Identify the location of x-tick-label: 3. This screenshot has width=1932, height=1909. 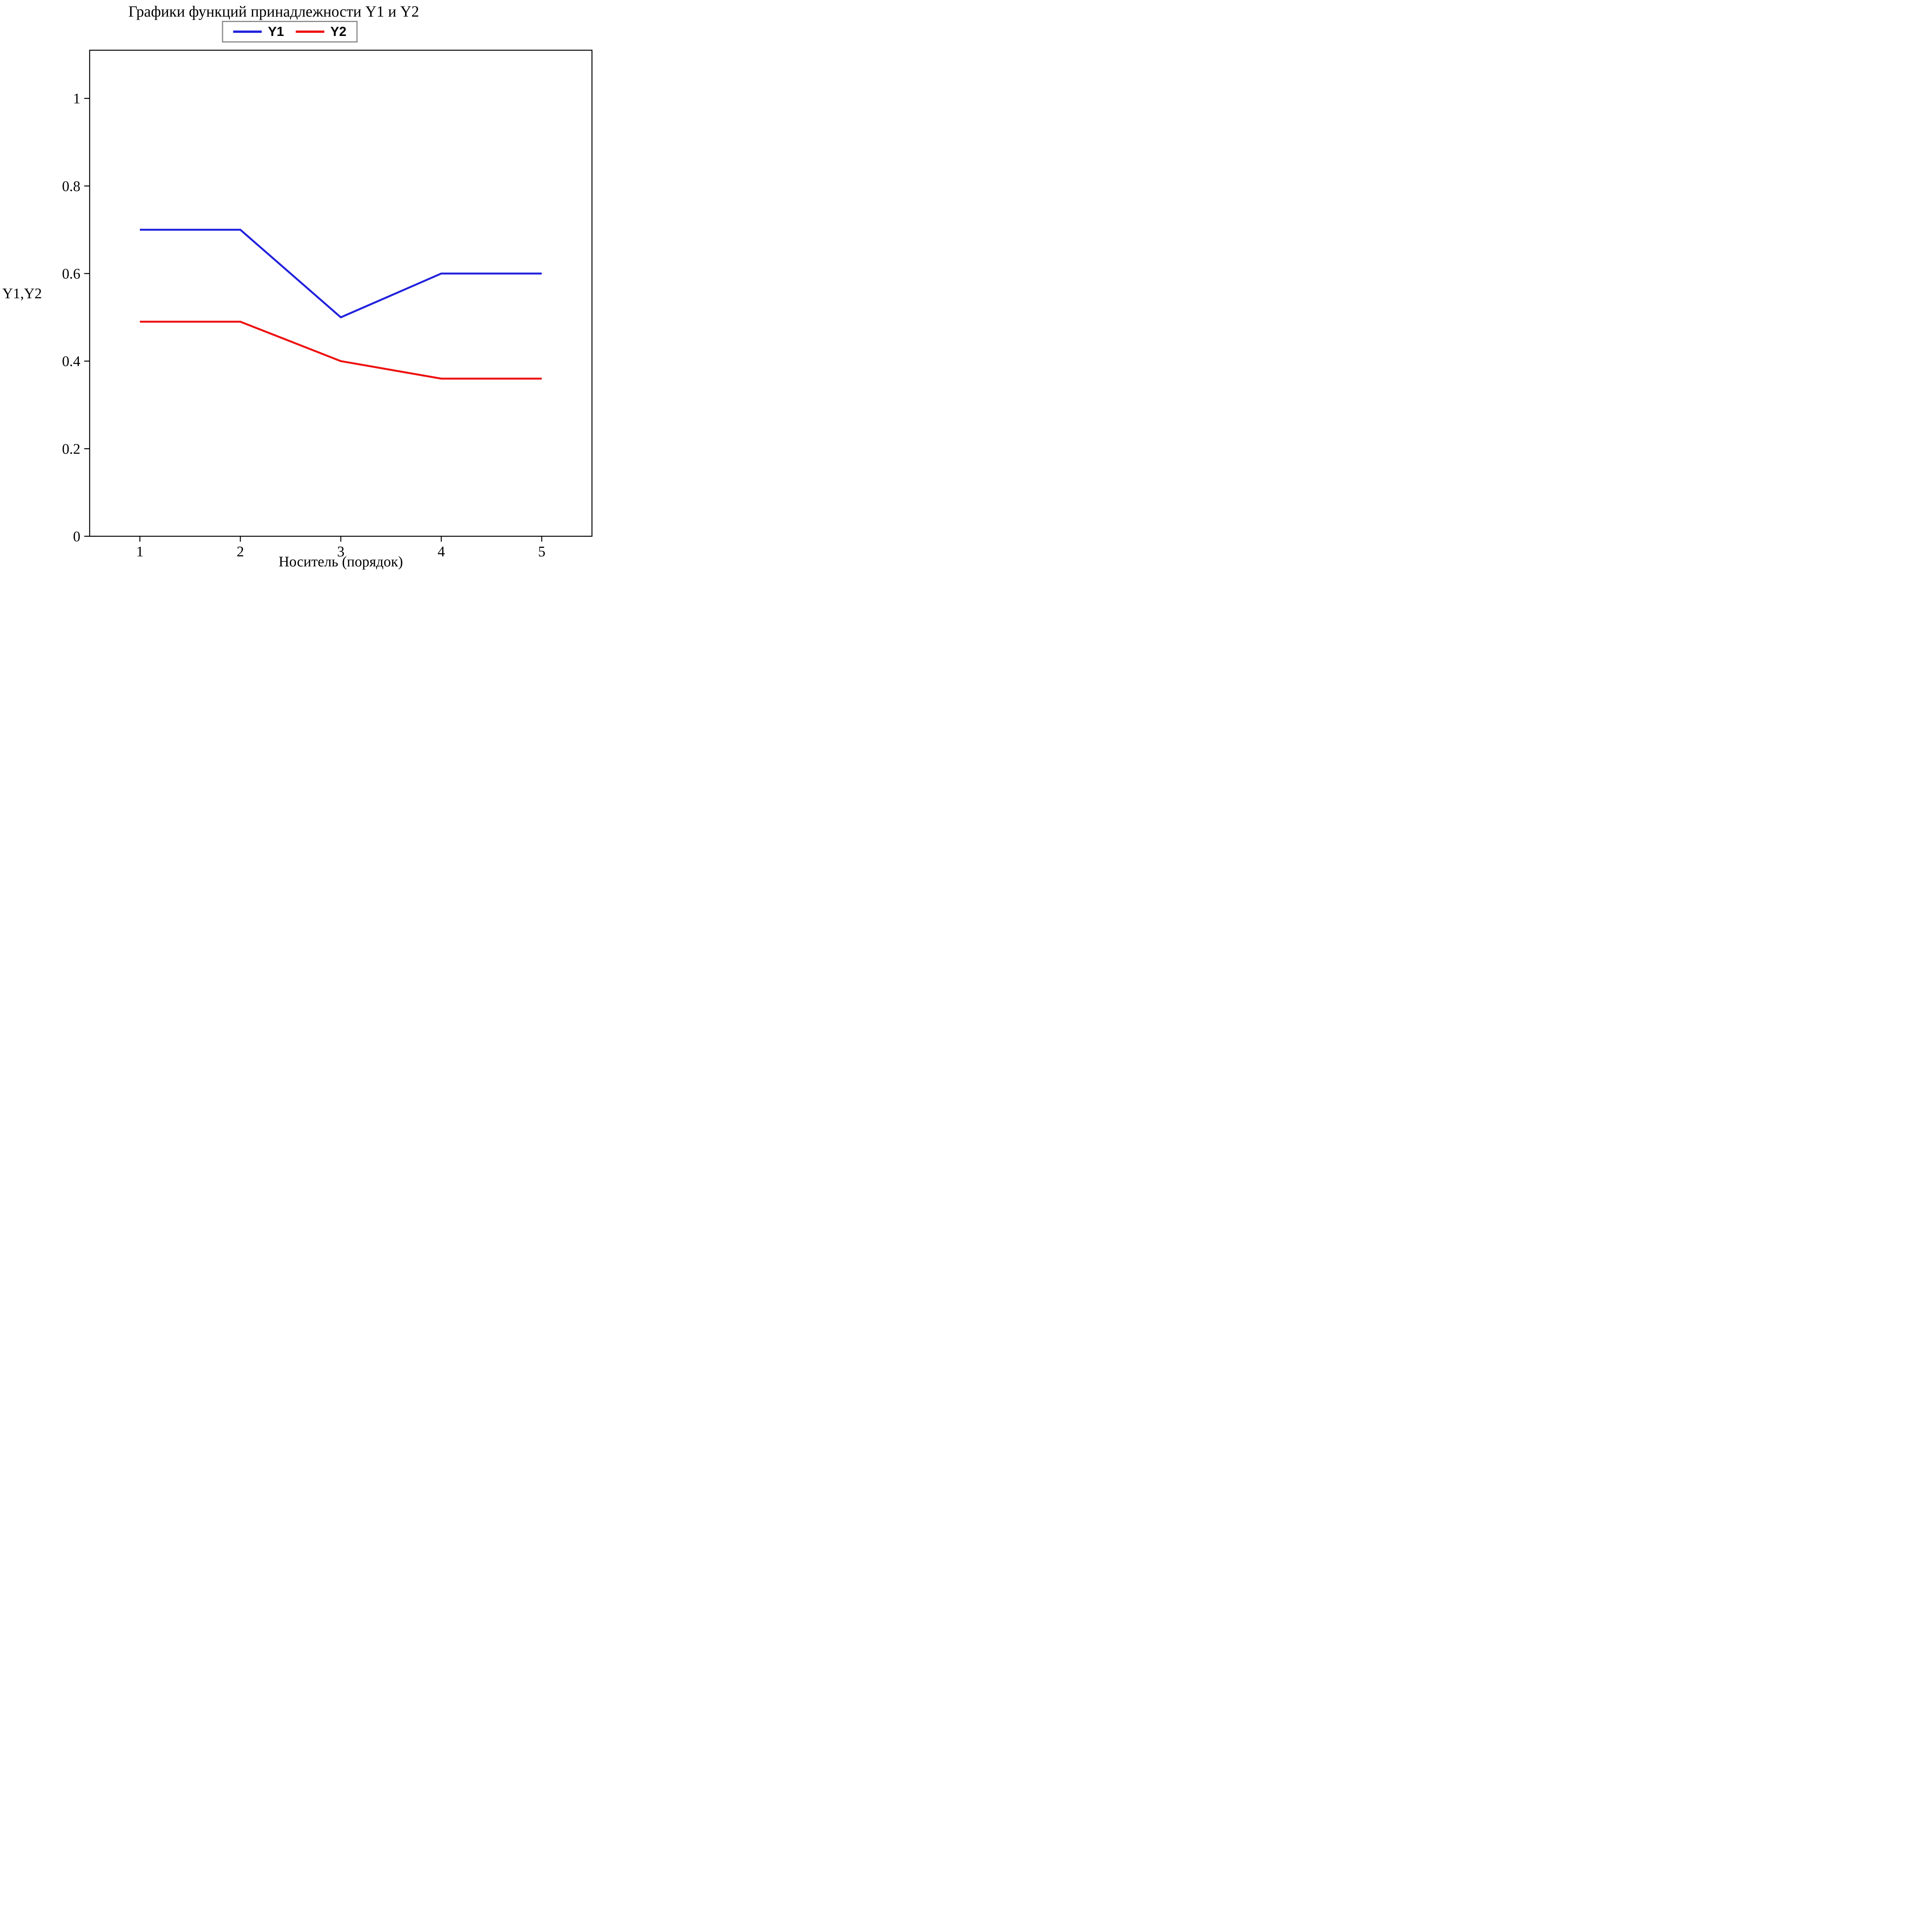
(341, 552).